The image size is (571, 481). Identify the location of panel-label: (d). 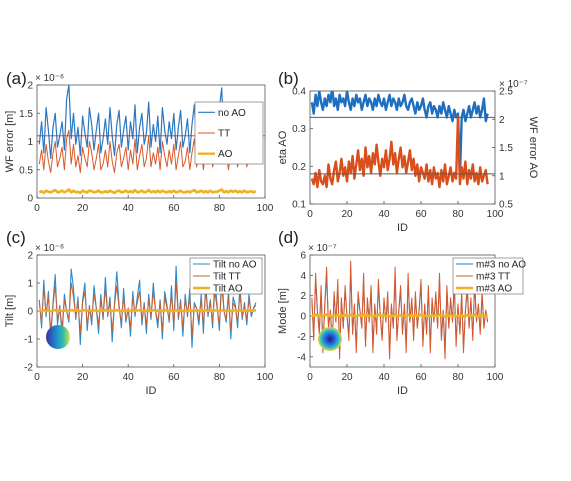
(288, 237).